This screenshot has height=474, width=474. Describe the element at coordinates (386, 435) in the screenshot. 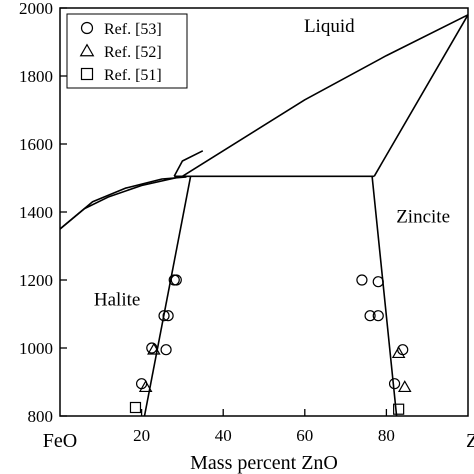

I see `x-tick-label: 80` at that location.